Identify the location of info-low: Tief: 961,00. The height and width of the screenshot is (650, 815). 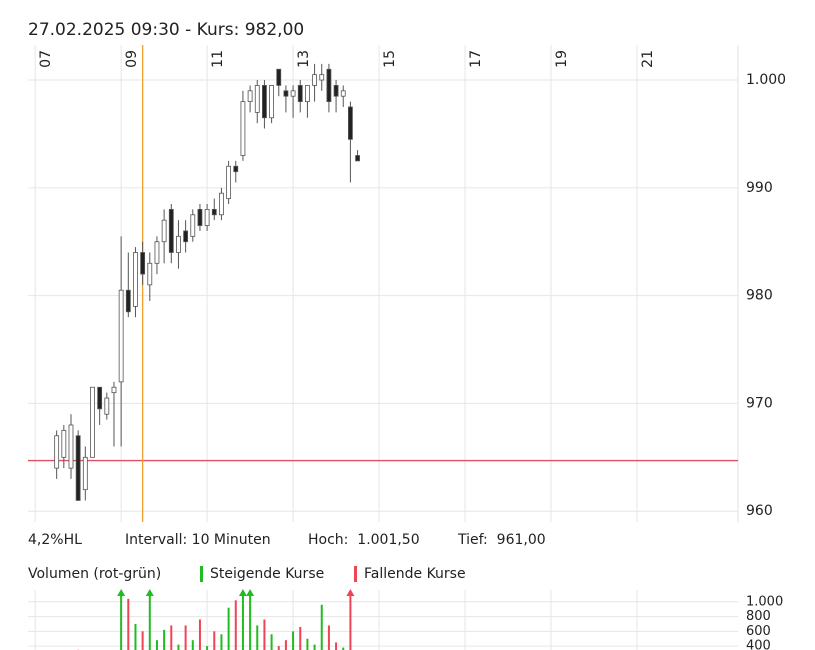
(501, 540).